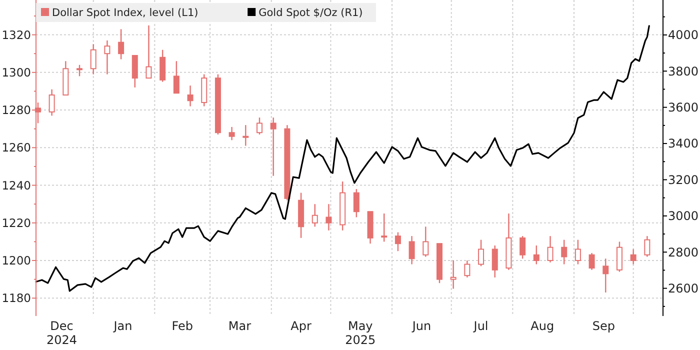  Describe the element at coordinates (122, 326) in the screenshot. I see `x-tick-label: Jan` at that location.